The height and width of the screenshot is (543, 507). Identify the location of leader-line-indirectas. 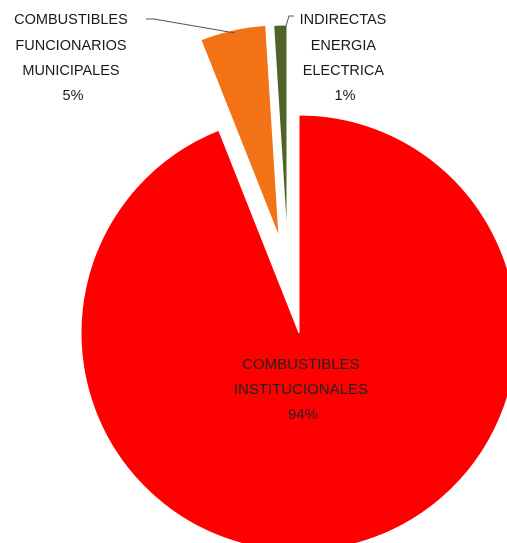
(289, 21).